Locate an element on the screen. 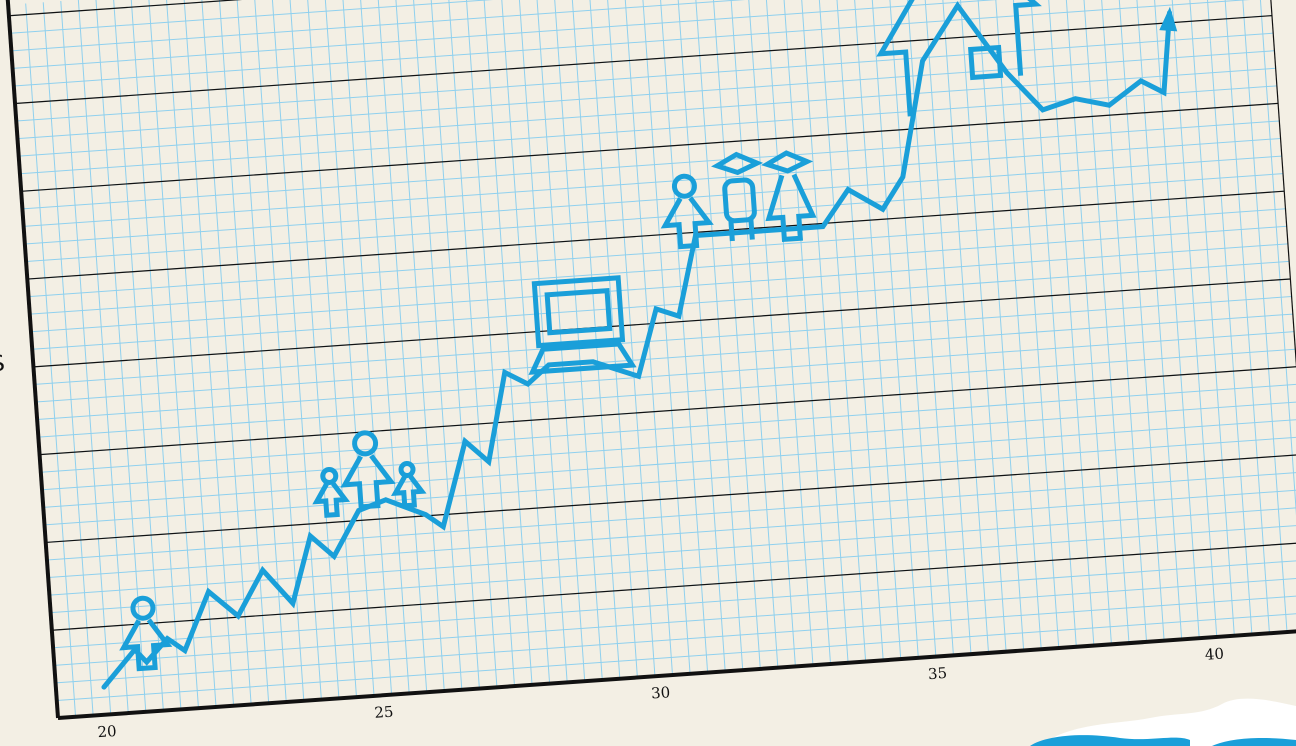  x-tick-label: 35 is located at coordinates (937, 673).